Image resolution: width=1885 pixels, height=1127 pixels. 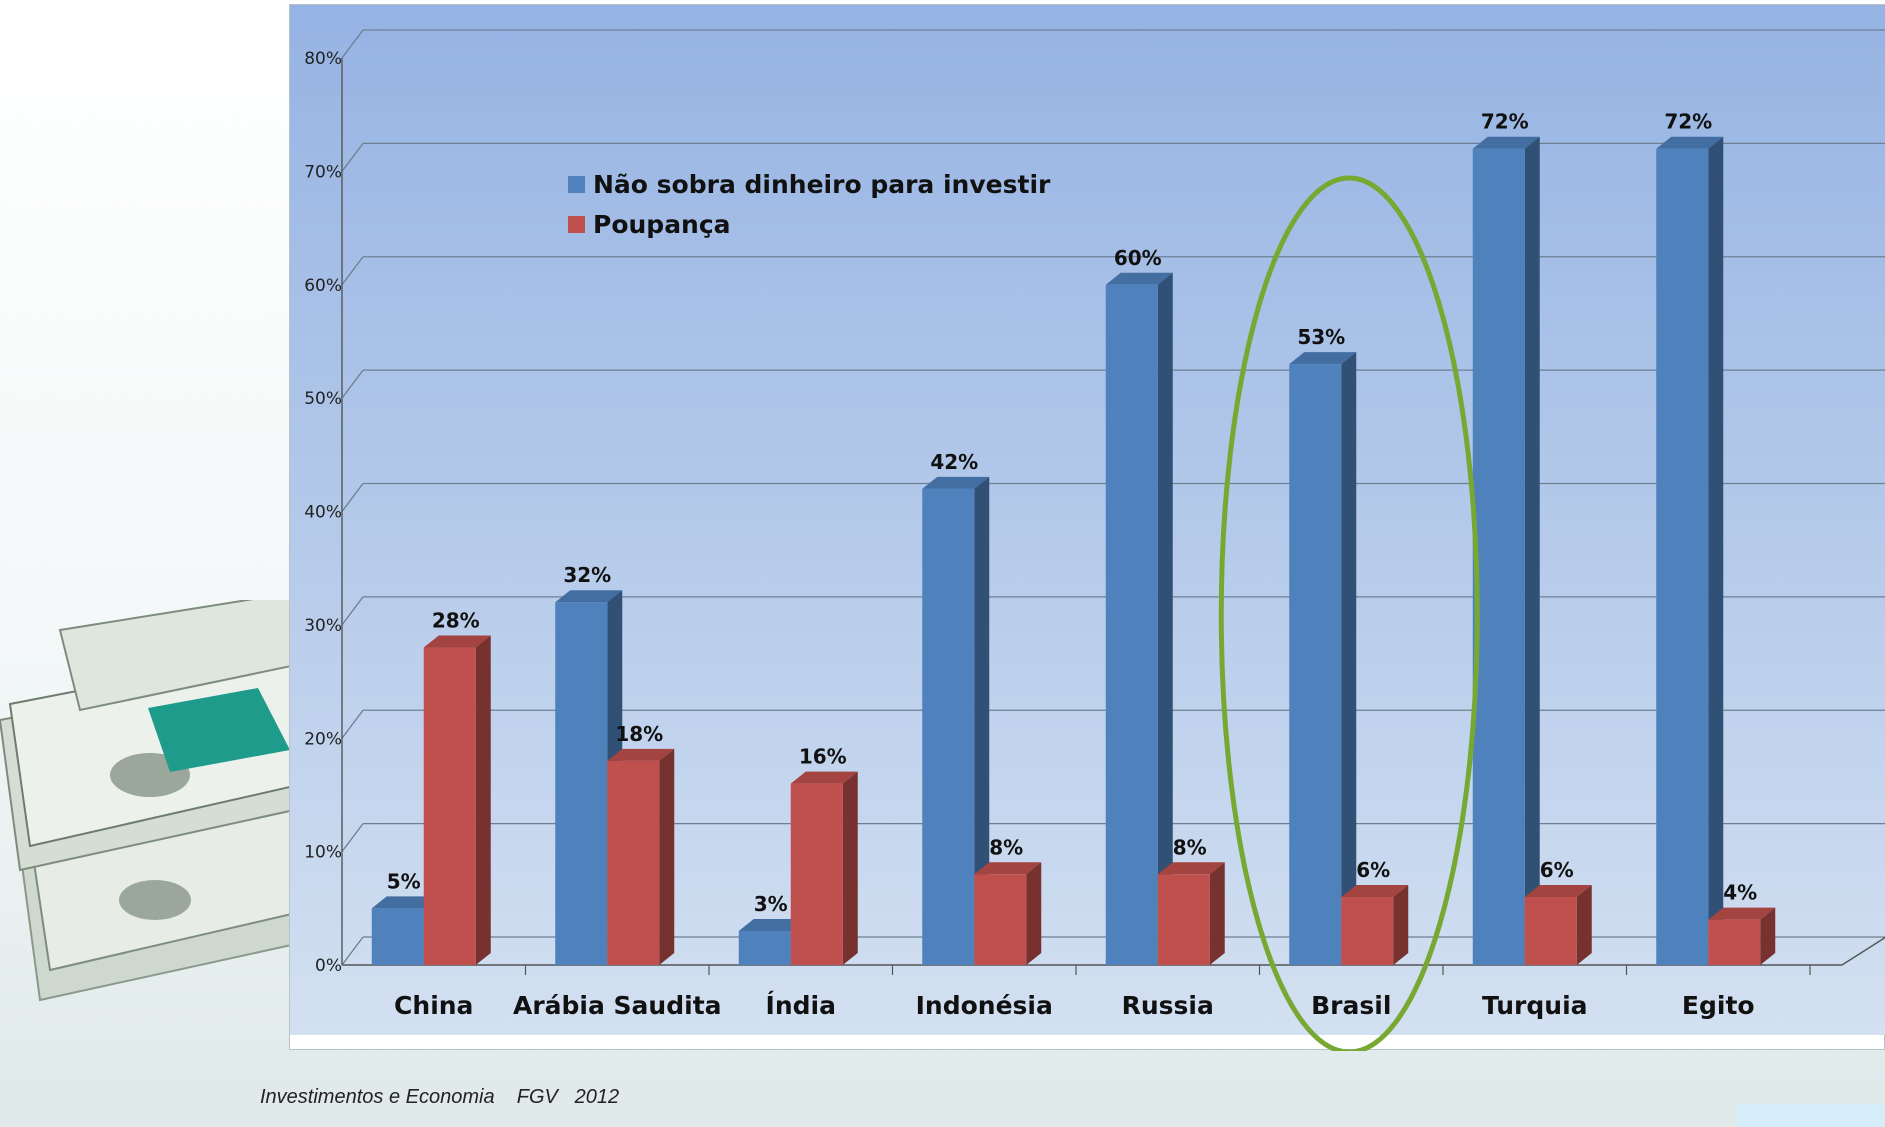 What do you see at coordinates (323, 739) in the screenshot?
I see `y-tick-label: 20%` at bounding box center [323, 739].